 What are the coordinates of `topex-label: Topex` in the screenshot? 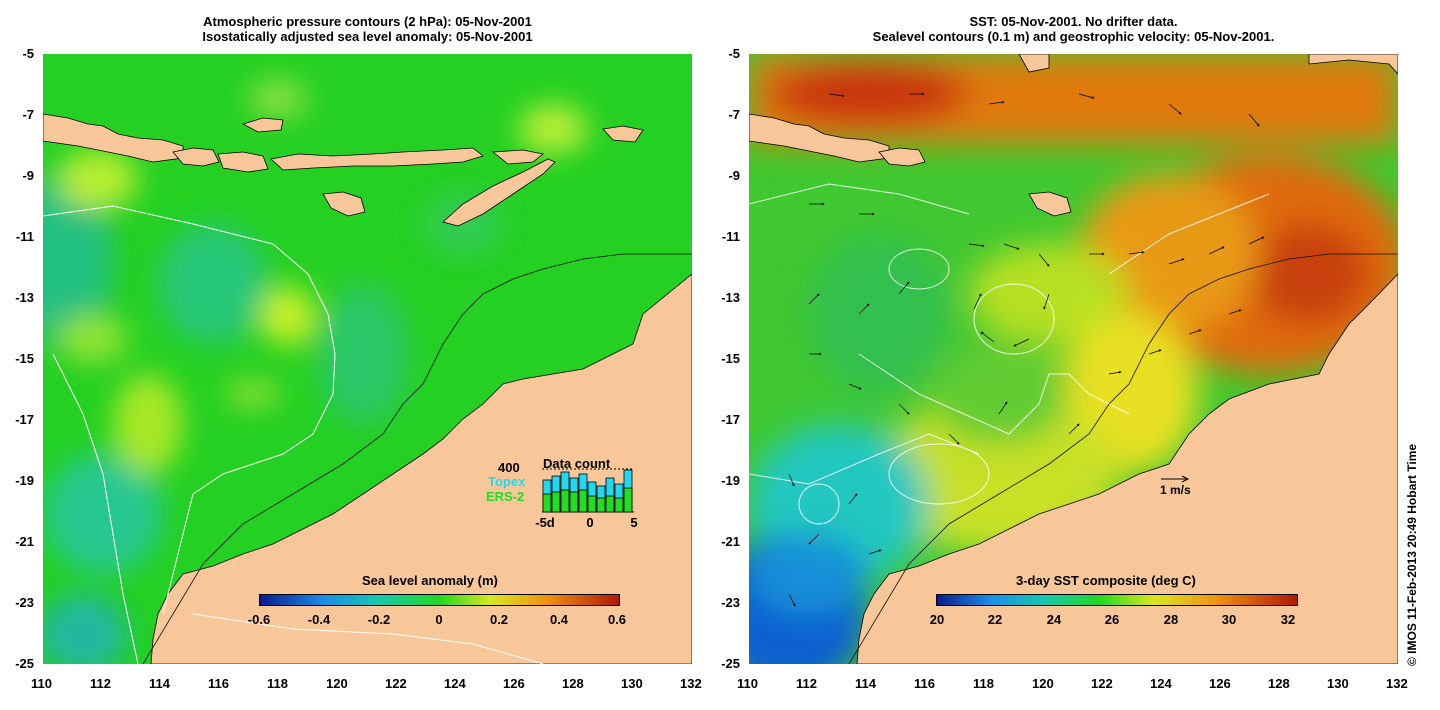 It's located at (507, 481).